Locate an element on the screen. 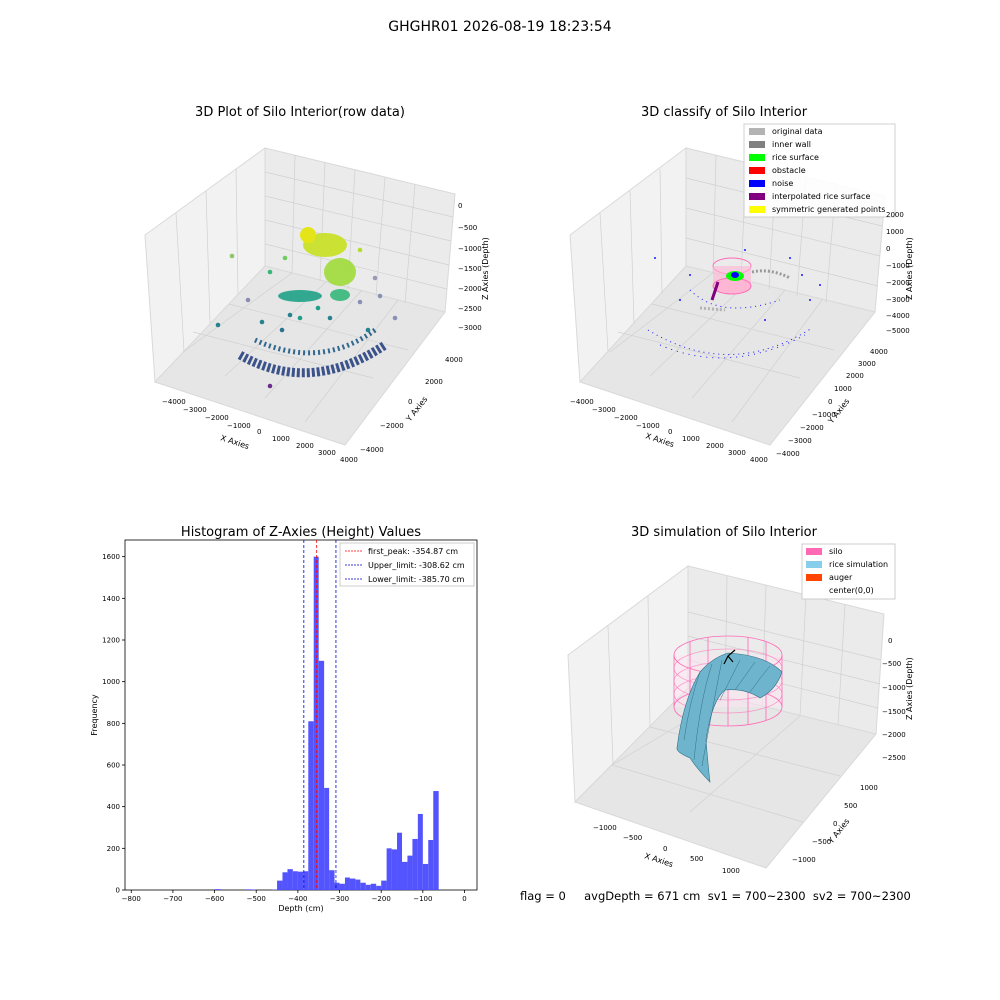  hist-xtick-label: −200 is located at coordinates (381, 899).